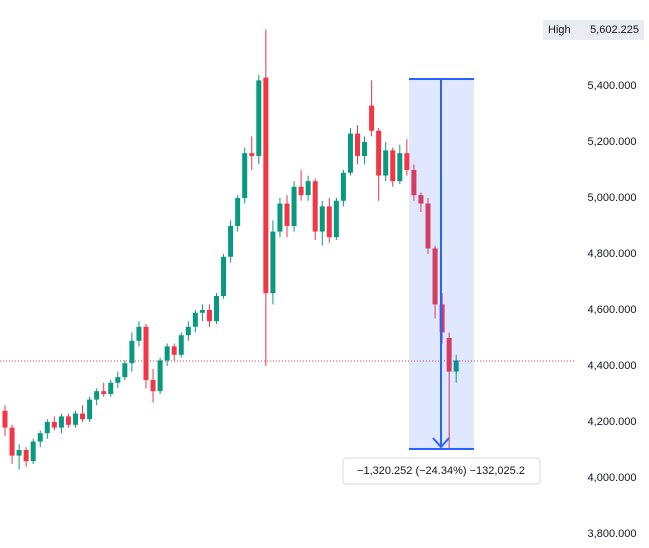  I want to click on y-tick-label: 5,400.000, so click(612, 86).